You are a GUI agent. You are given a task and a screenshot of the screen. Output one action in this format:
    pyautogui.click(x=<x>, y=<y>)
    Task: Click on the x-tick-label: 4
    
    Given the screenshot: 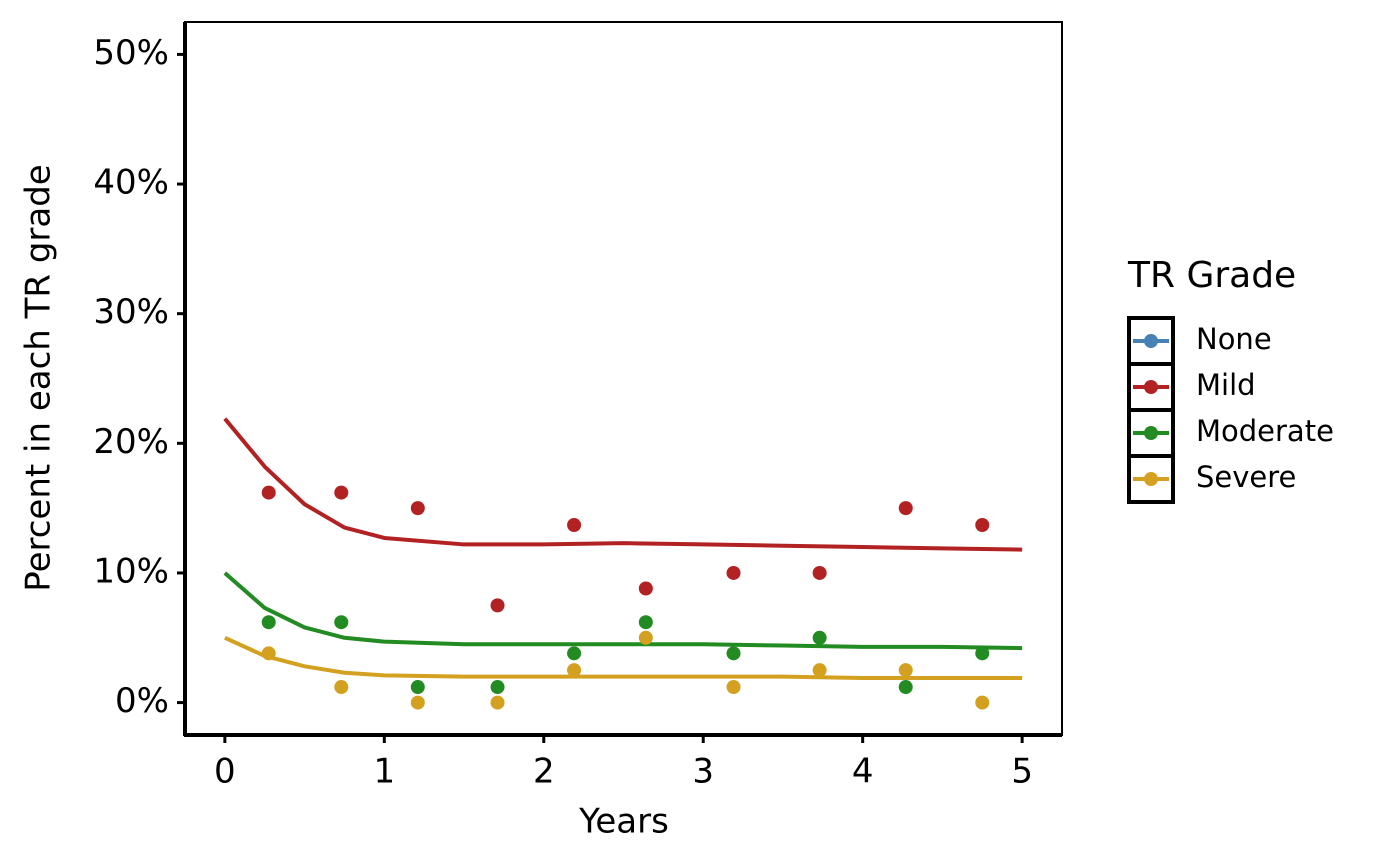 What is the action you would take?
    pyautogui.click(x=863, y=772)
    